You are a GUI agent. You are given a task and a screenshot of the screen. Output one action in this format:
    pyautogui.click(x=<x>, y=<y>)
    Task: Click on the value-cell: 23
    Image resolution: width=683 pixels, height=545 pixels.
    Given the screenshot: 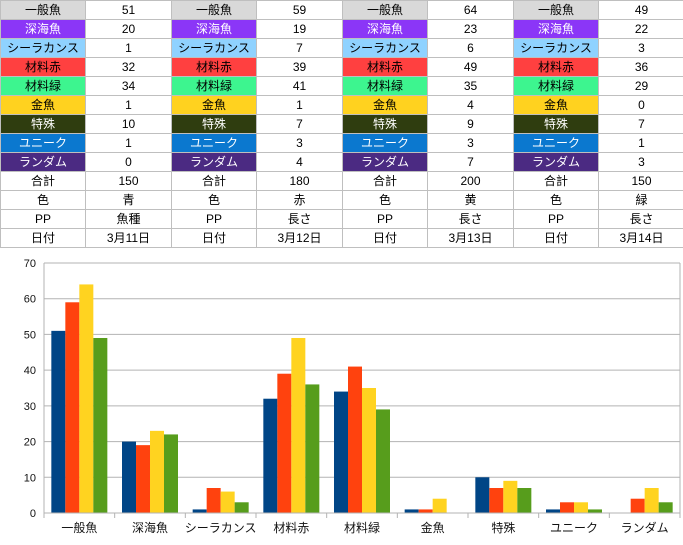 What is the action you would take?
    pyautogui.click(x=470, y=29)
    